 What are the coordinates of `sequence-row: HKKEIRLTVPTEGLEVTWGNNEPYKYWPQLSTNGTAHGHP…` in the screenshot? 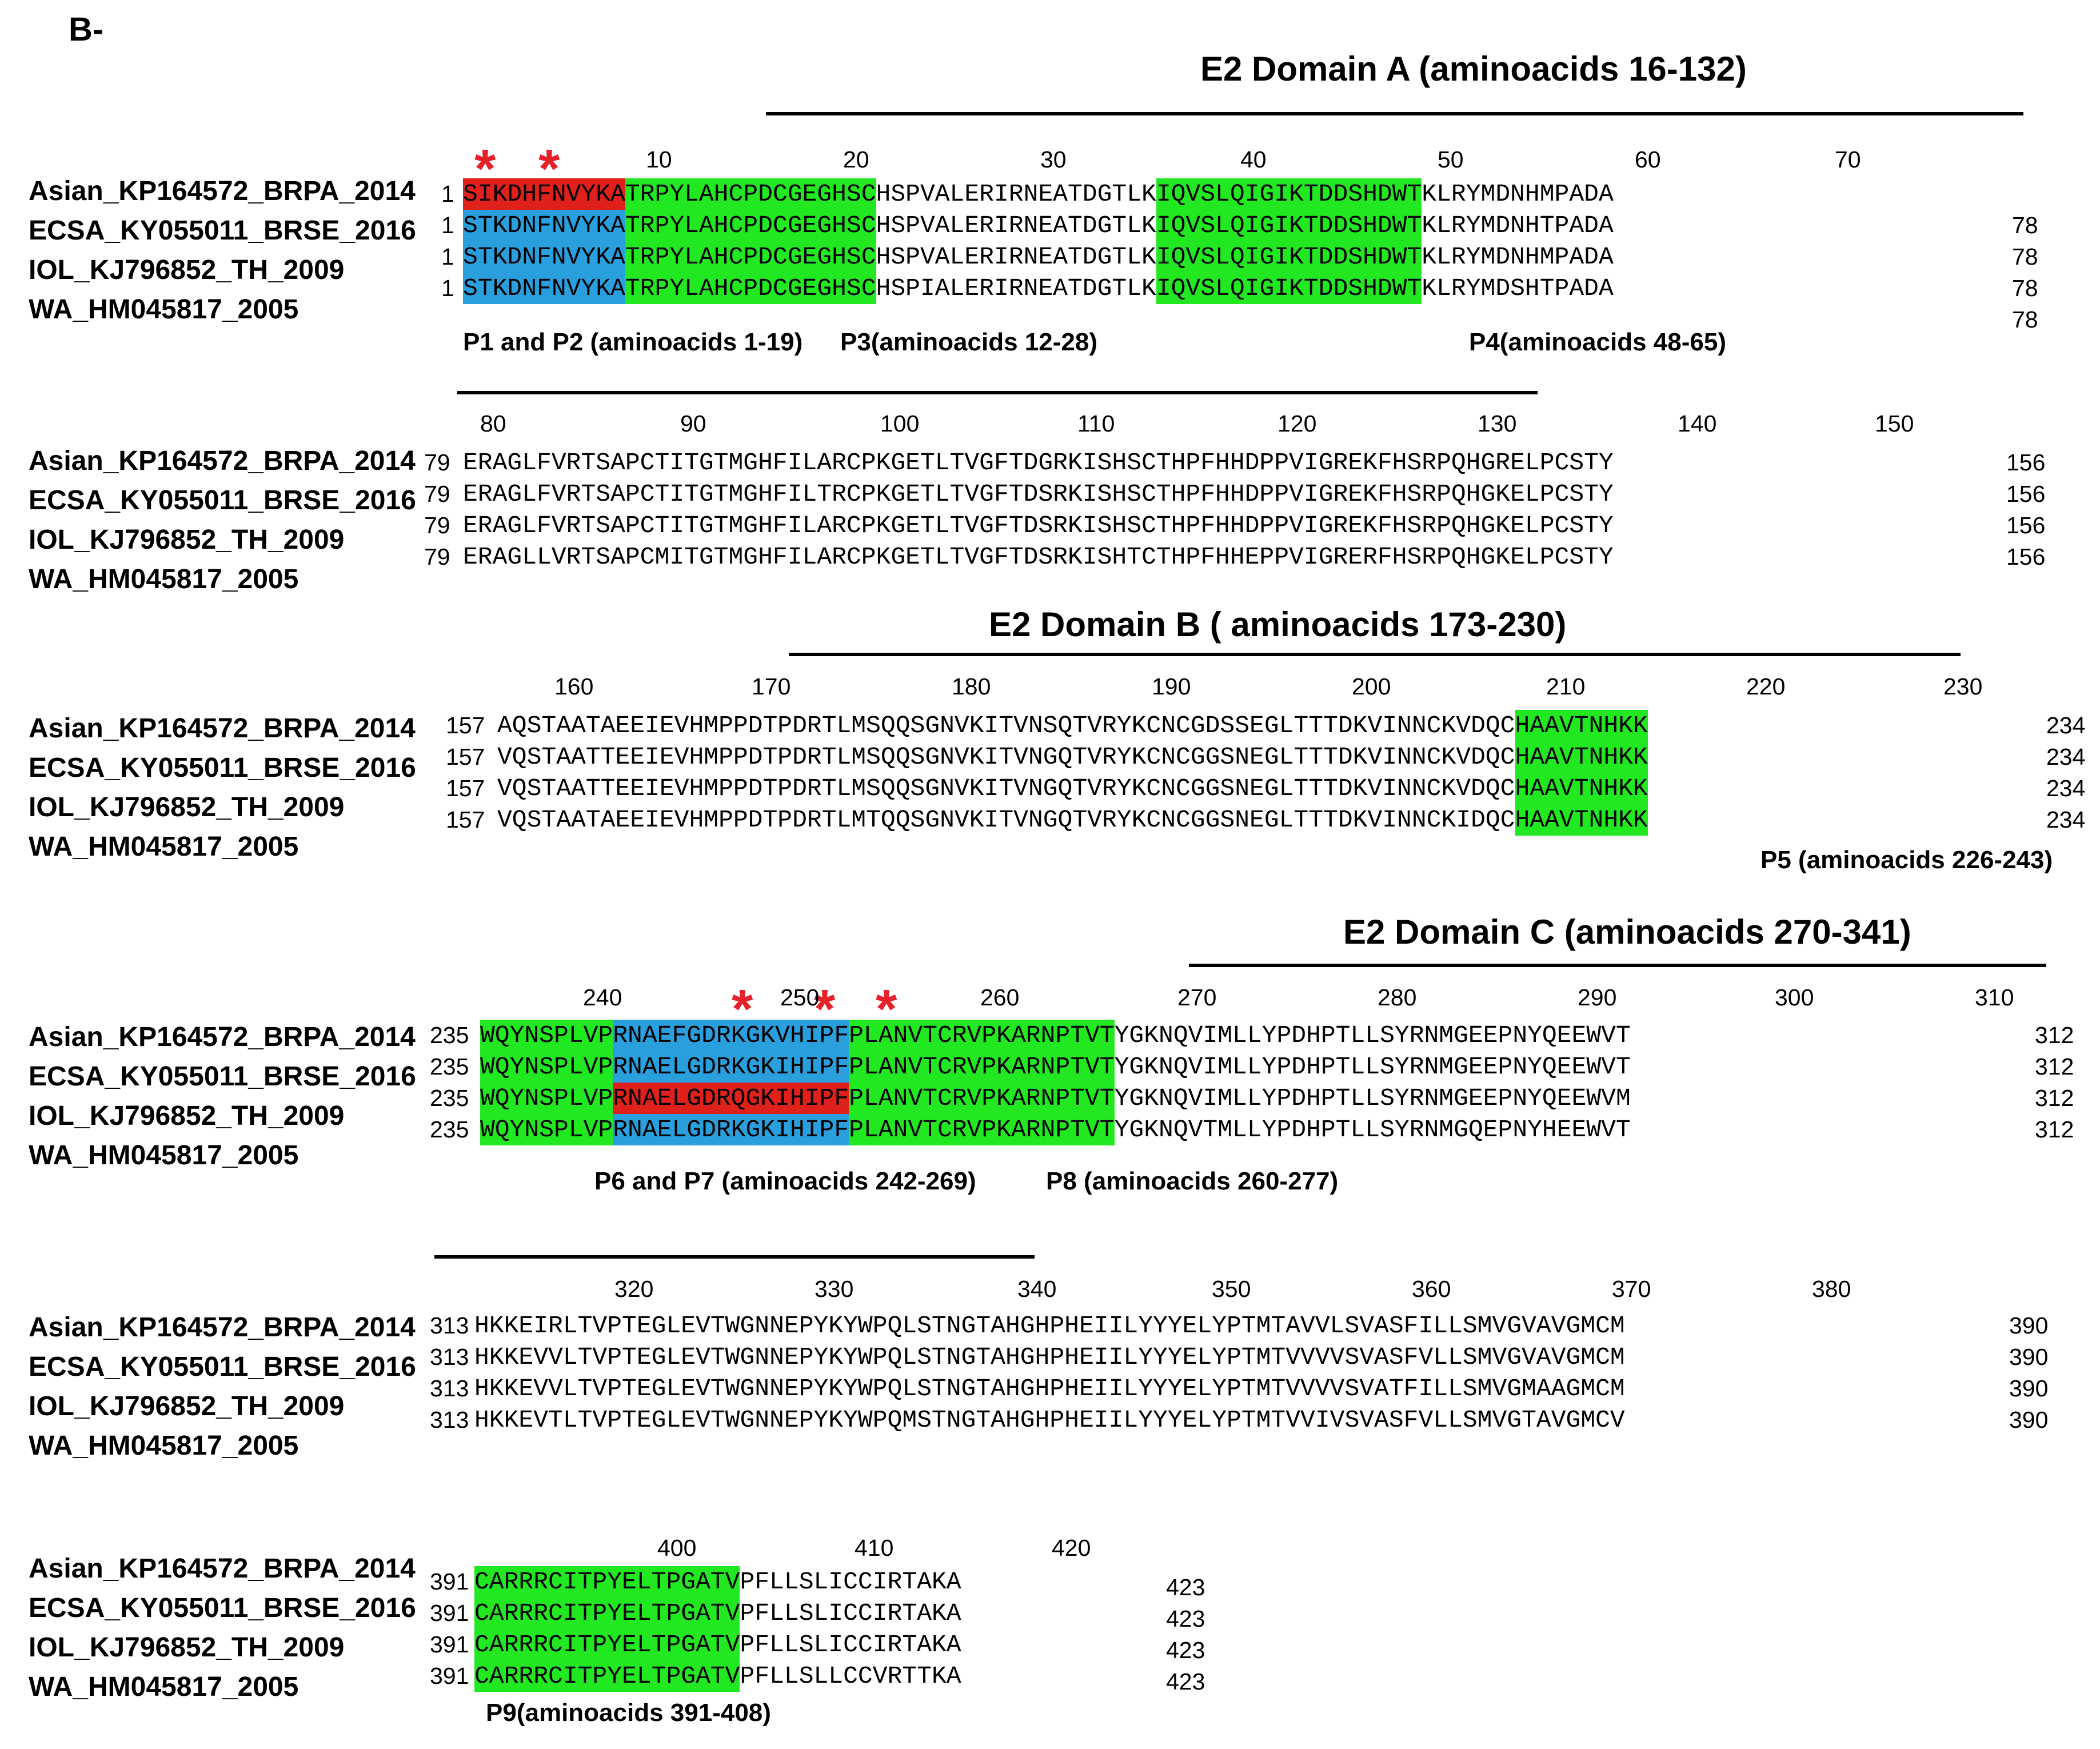 It's located at (1049, 1325).